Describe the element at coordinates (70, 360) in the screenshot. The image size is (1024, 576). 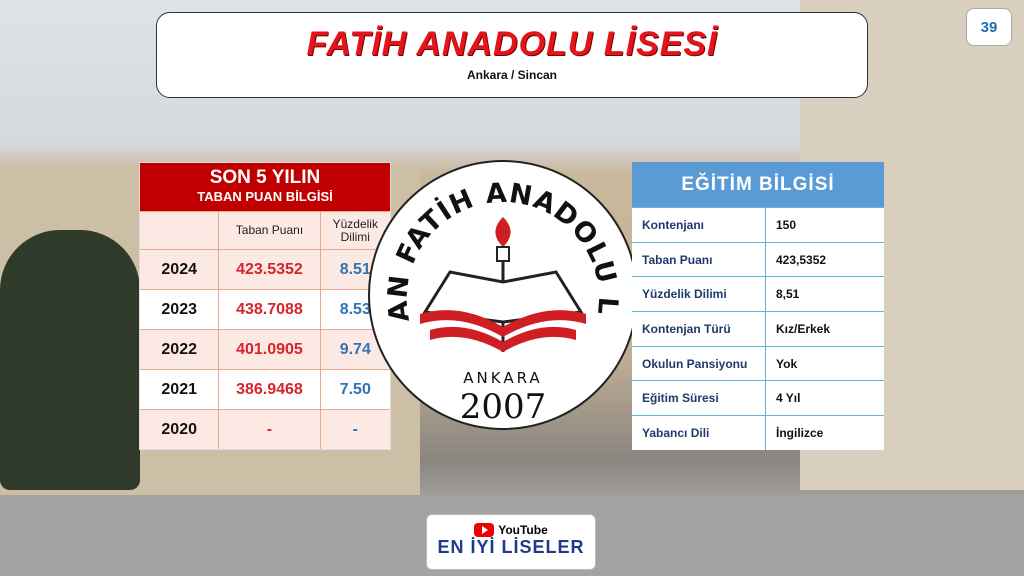
I see `background-tree` at that location.